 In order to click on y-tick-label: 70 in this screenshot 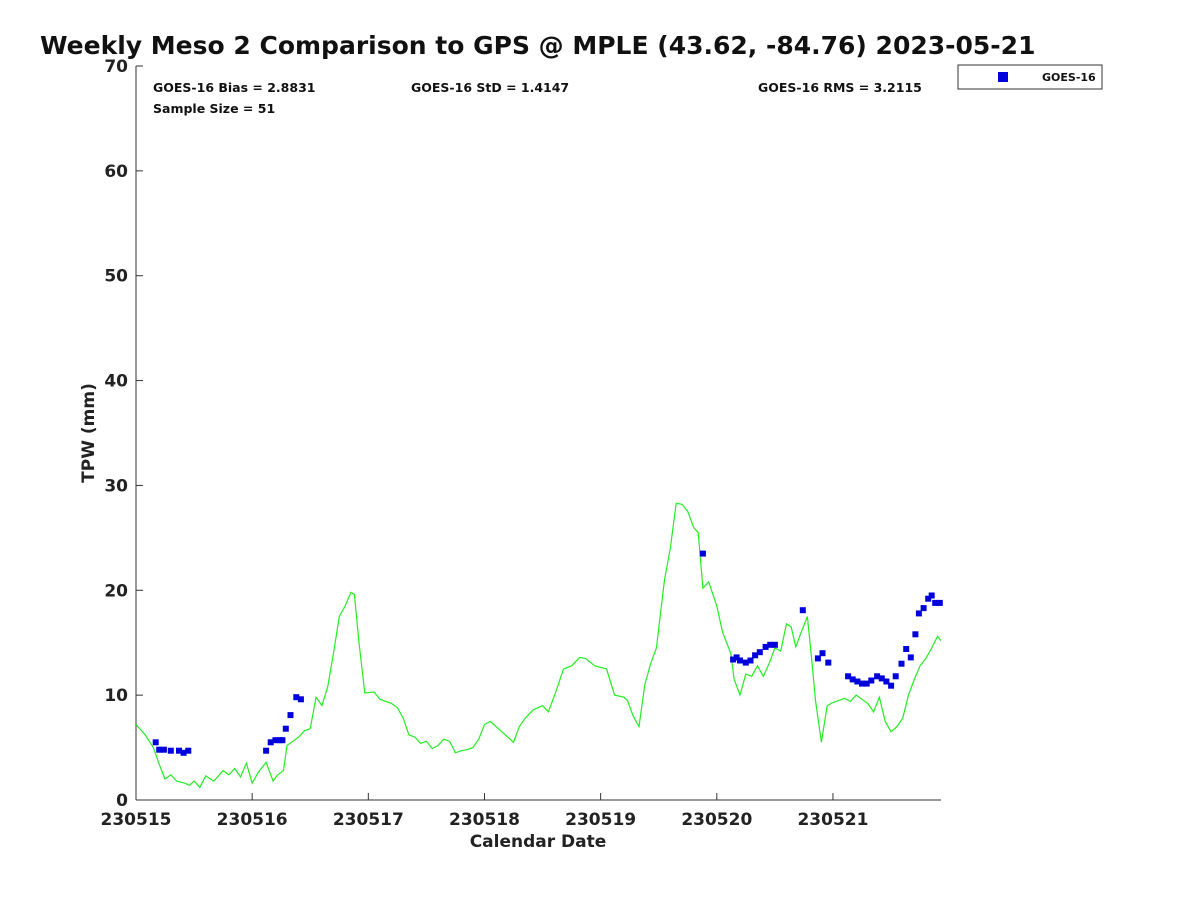, I will do `click(116, 67)`.